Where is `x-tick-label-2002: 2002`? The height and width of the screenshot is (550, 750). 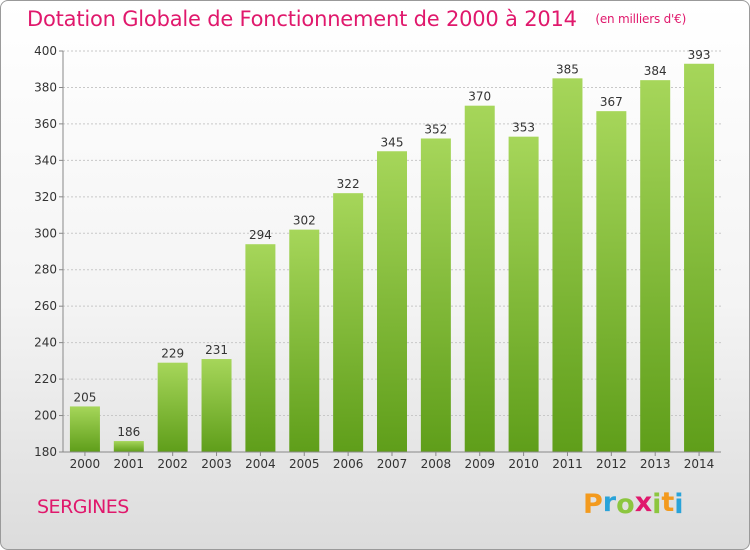
x-tick-label-2002: 2002 is located at coordinates (172, 464).